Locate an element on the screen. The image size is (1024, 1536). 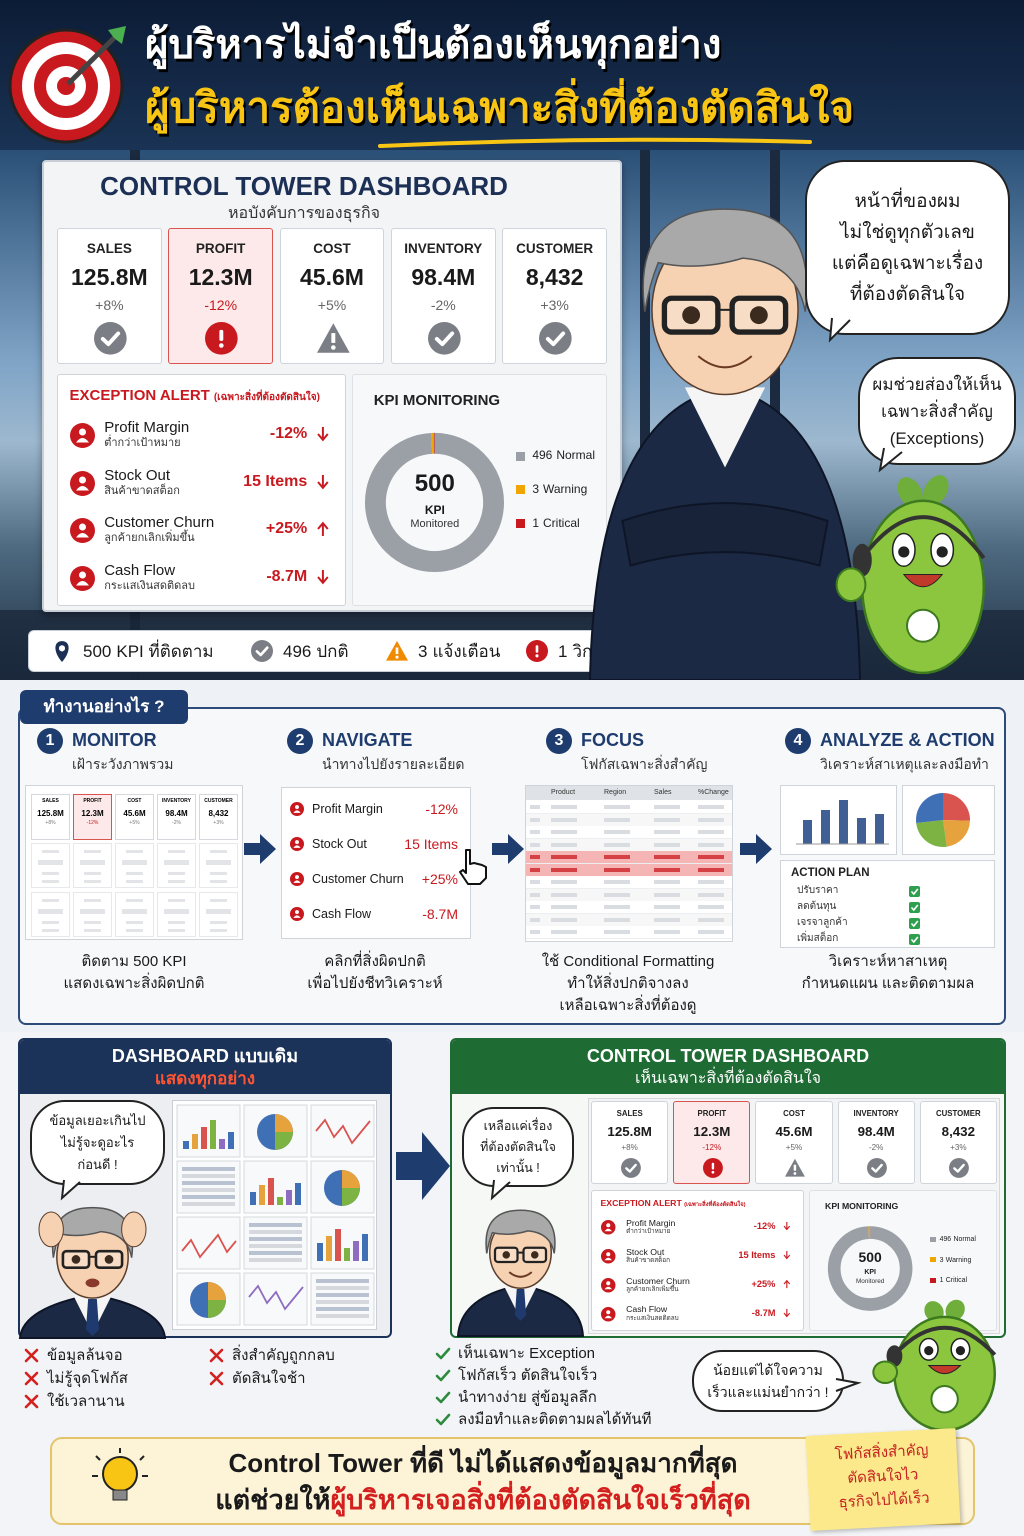
sticky-line: โฟกัสสิ่งสำคัญ is located at coordinates (881, 1452).